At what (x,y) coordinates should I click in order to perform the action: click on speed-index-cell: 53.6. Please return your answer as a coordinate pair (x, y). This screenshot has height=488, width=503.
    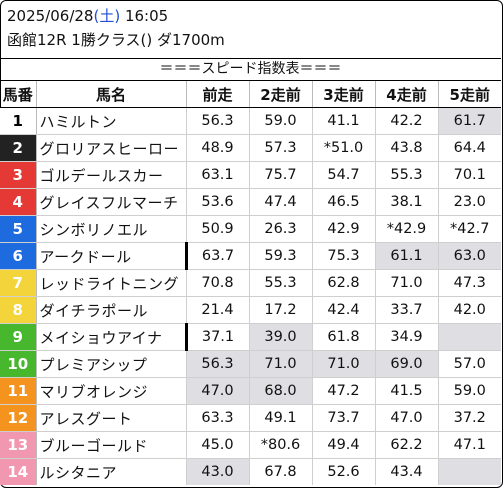
    Looking at the image, I should click on (218, 202).